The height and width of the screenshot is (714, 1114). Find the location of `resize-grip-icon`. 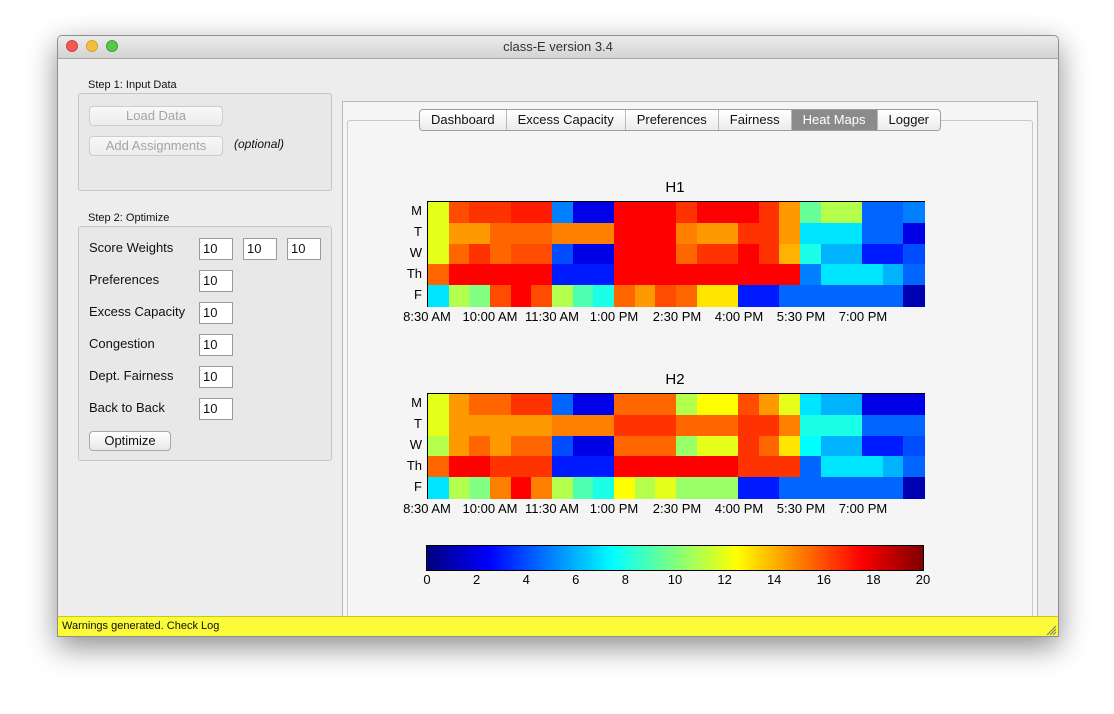

resize-grip-icon is located at coordinates (1051, 630).